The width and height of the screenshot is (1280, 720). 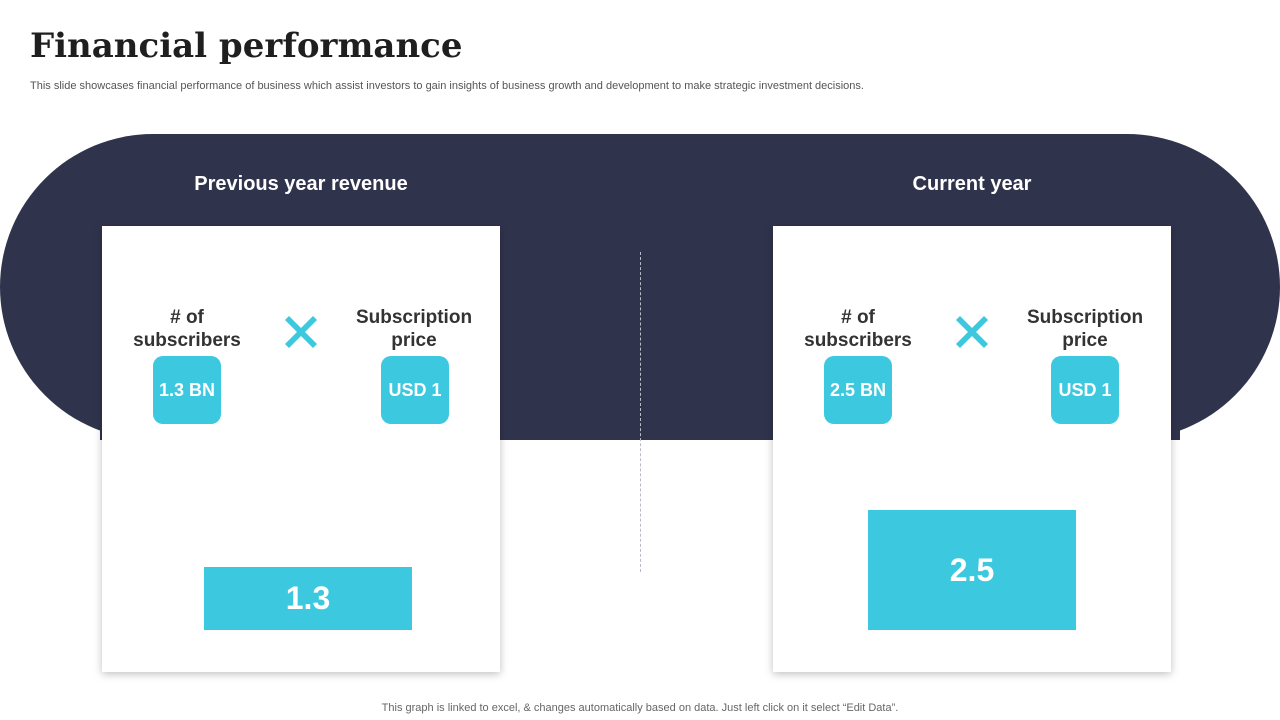 I want to click on revenue-result-bar: 1.3, so click(x=308, y=598).